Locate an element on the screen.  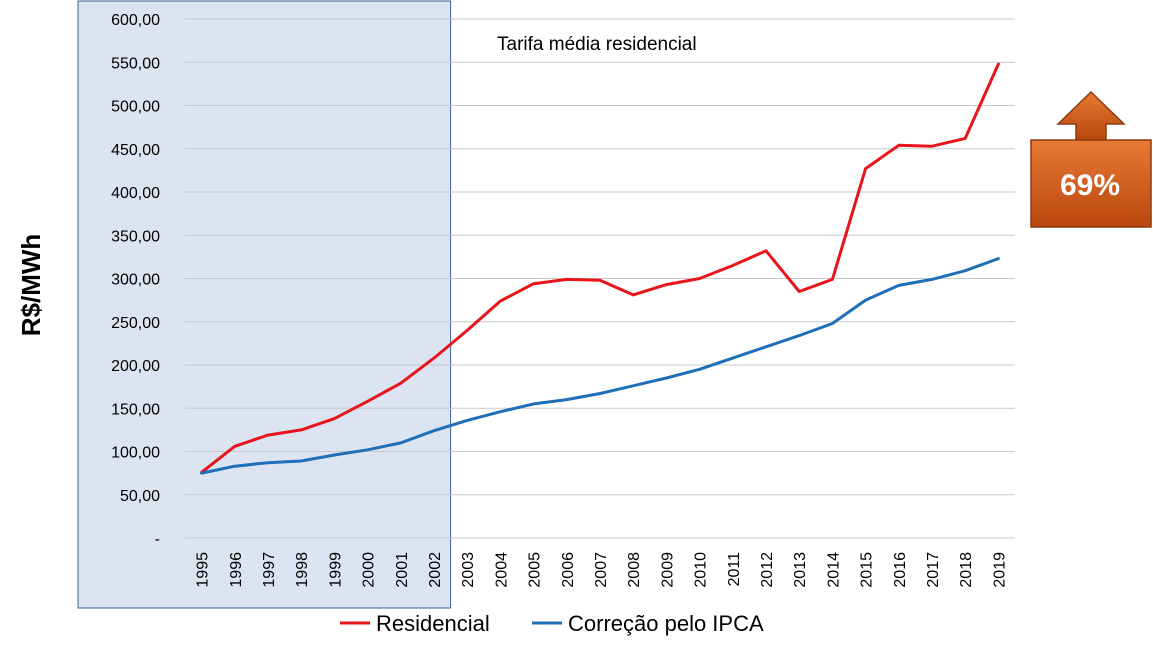
x-tick-label: 2008 is located at coordinates (634, 570).